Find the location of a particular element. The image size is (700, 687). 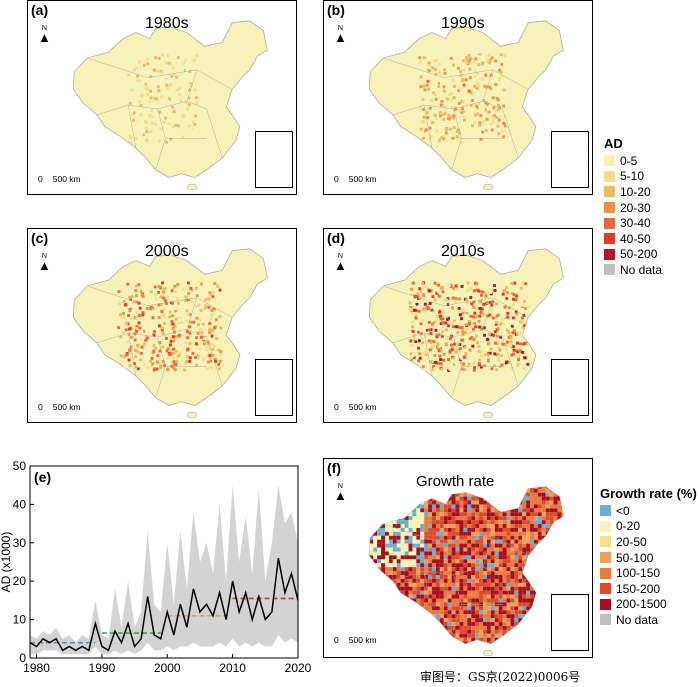

province-border is located at coordinates (204, 129).